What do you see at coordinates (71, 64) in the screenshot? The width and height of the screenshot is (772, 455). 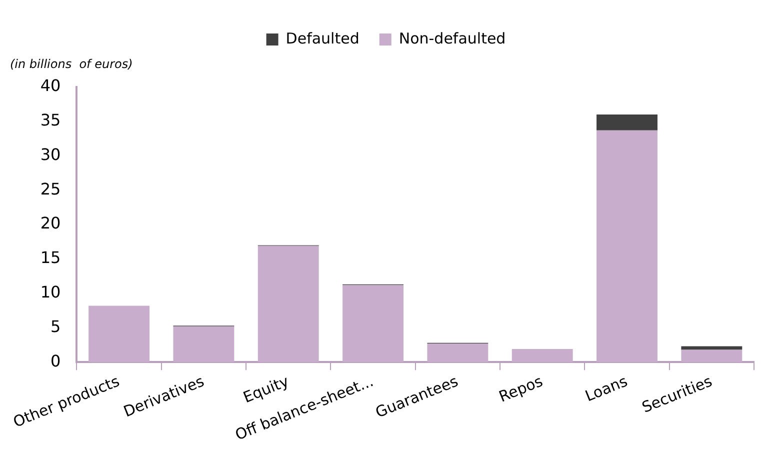 I see `y-axis-title: (in billions of euros)` at bounding box center [71, 64].